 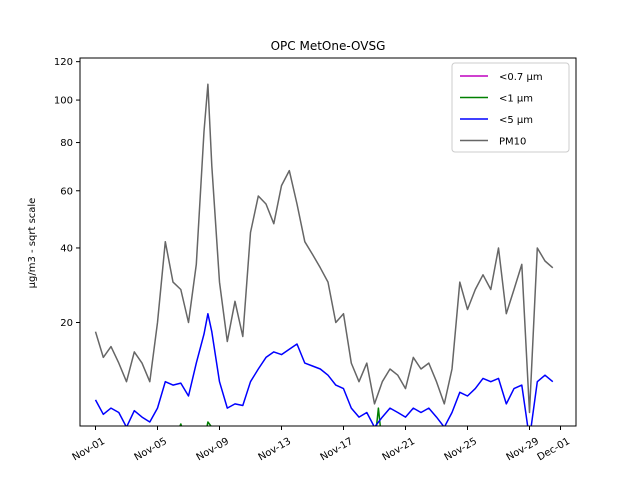 I want to click on legend-label: <1 µm, so click(x=516, y=99).